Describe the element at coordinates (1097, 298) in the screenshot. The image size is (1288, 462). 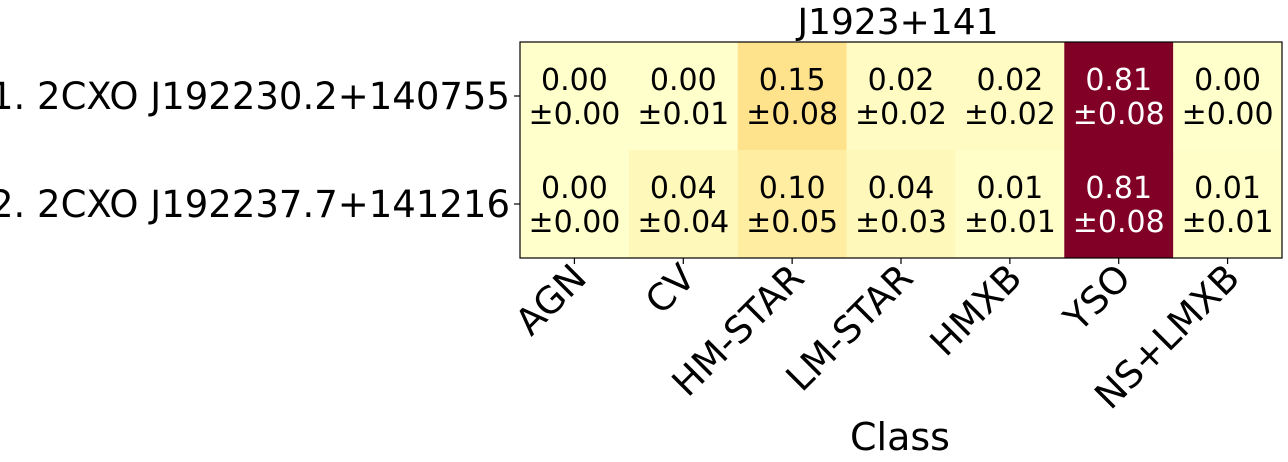
I see `x-tick-label: YSO` at that location.